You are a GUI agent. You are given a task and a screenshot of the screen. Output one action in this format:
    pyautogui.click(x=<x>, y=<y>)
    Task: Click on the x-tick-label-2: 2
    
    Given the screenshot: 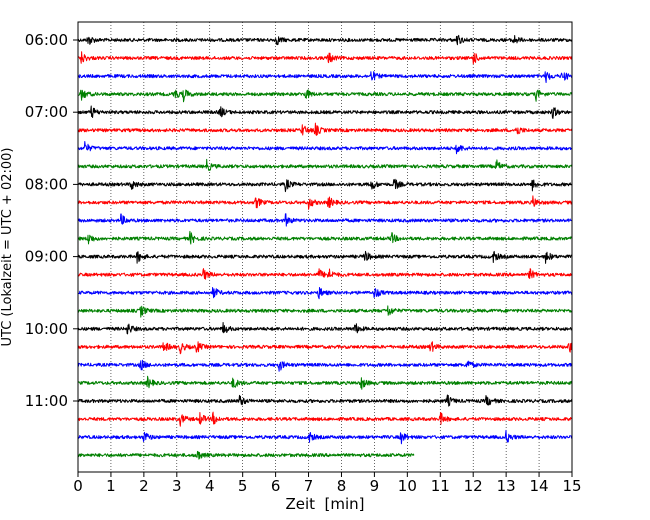 What is the action you would take?
    pyautogui.click(x=144, y=486)
    